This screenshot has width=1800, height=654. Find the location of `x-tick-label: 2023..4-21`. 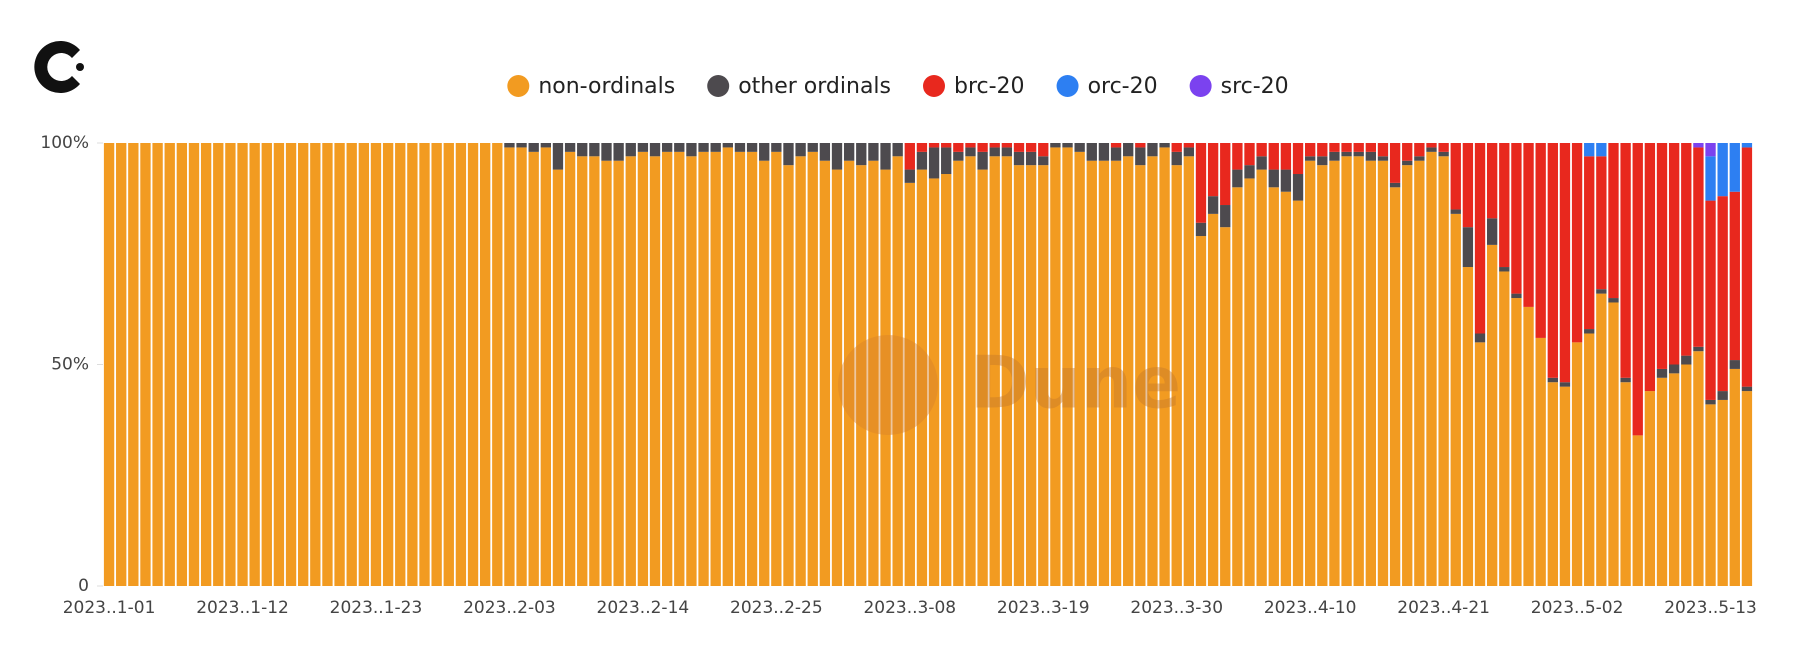

x-tick-label: 2023..4-21 is located at coordinates (1443, 608).